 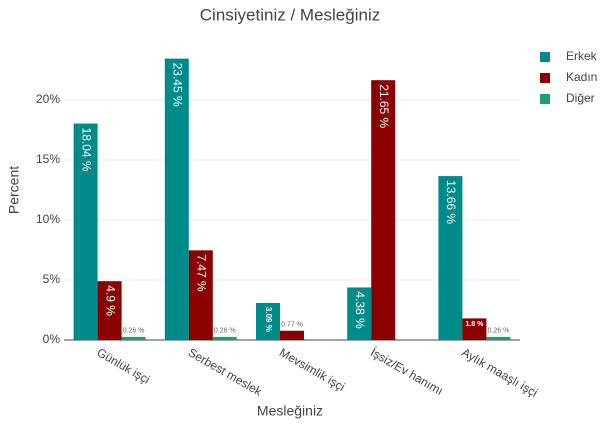 What do you see at coordinates (52, 339) in the screenshot?
I see `y-tick-label: 0%` at bounding box center [52, 339].